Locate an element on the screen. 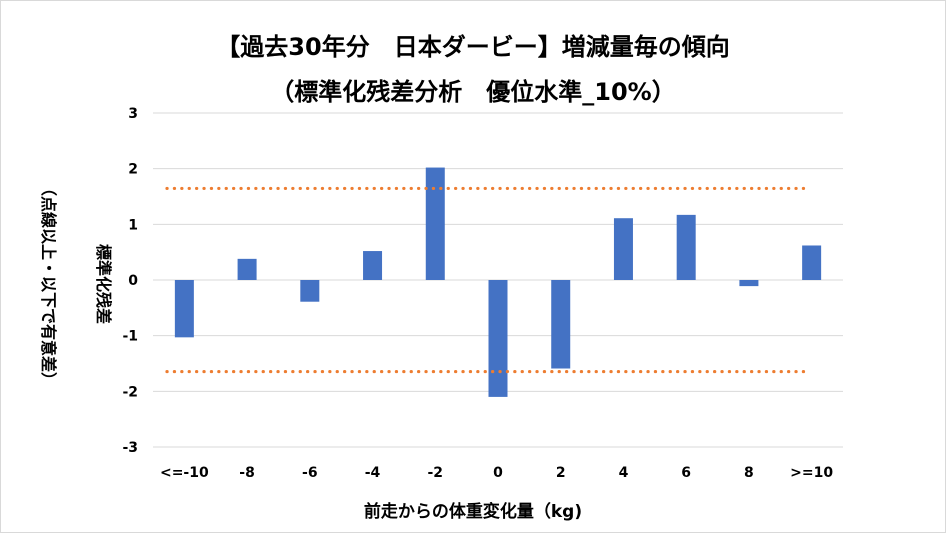 This screenshot has width=946, height=533. x-tick-label: 4 is located at coordinates (624, 473).